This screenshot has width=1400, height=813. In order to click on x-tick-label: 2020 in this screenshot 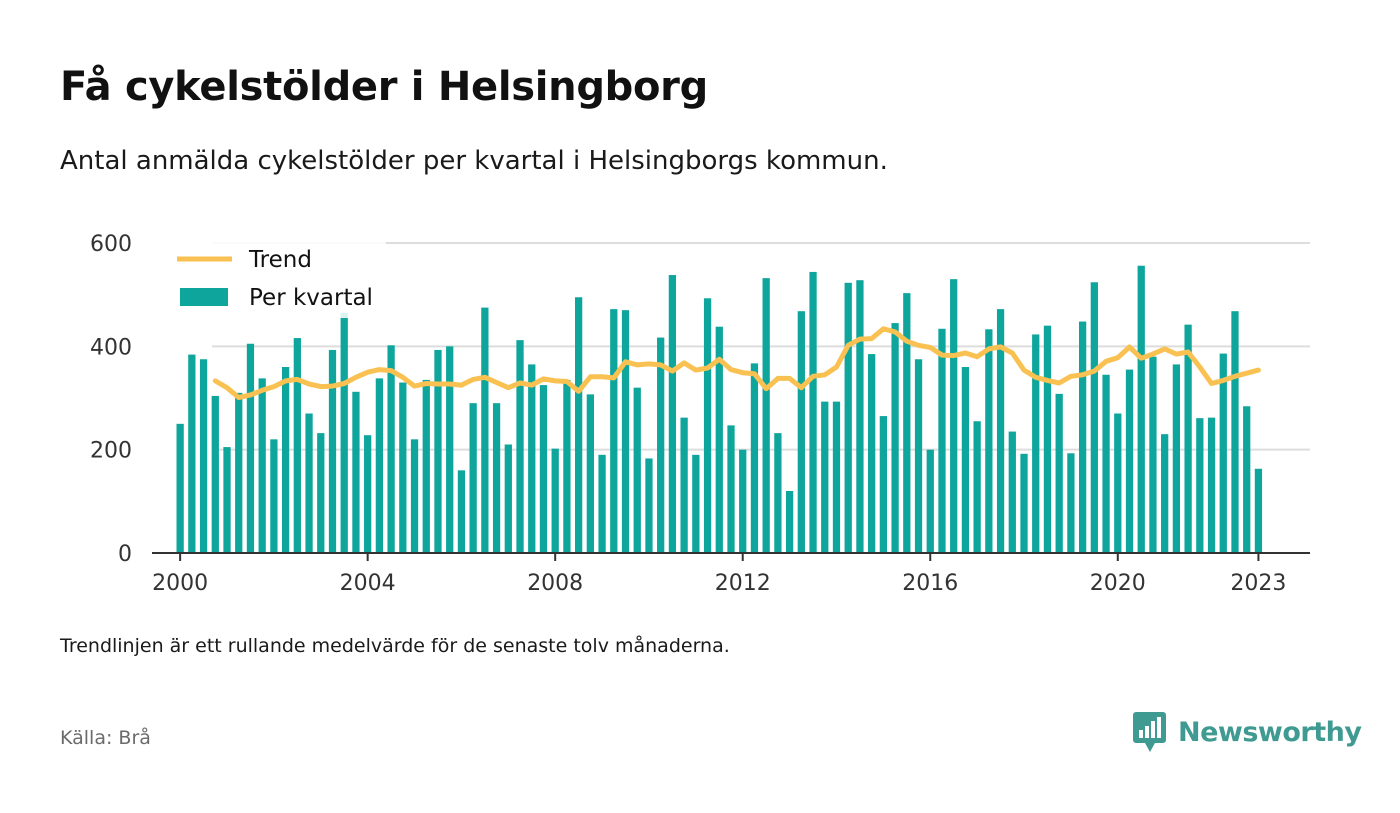, I will do `click(1118, 583)`.